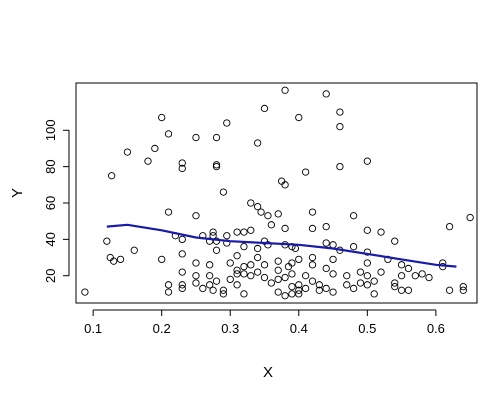 The width and height of the screenshot is (500, 400). What do you see at coordinates (268, 372) in the screenshot?
I see `x-axis-label: X` at bounding box center [268, 372].